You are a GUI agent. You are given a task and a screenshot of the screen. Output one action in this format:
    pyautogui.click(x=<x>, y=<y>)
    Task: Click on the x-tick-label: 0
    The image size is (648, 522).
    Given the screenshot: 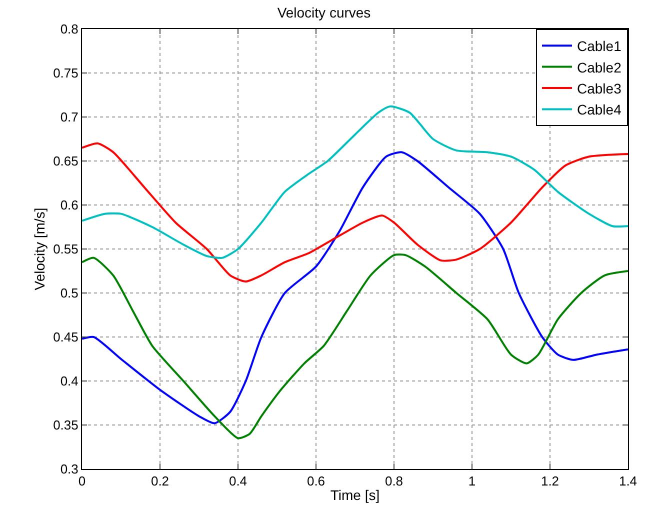 What is the action you would take?
    pyautogui.click(x=82, y=481)
    